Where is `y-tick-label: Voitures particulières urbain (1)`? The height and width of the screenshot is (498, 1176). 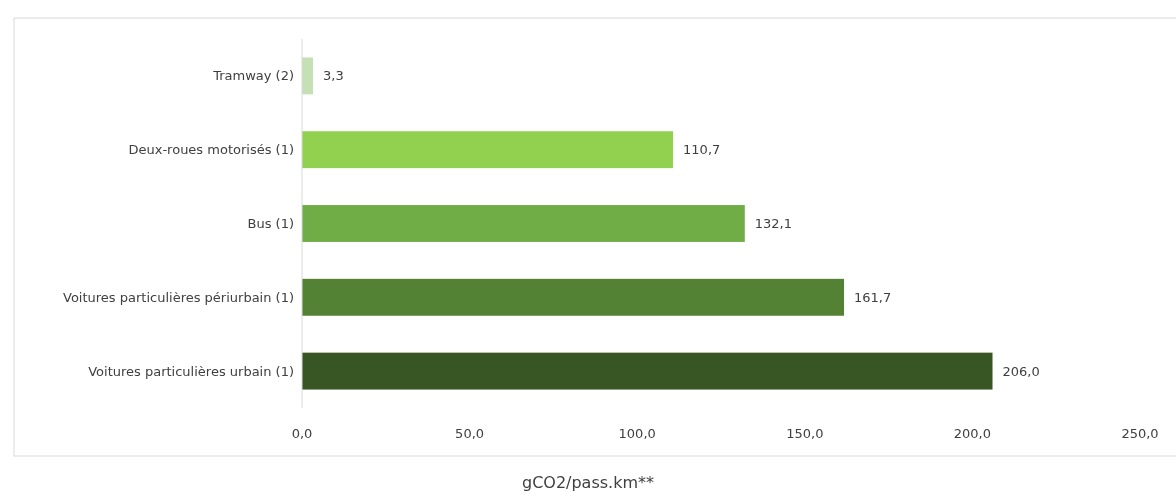
y-tick-label: Voitures particulières urbain (1) is located at coordinates (191, 371).